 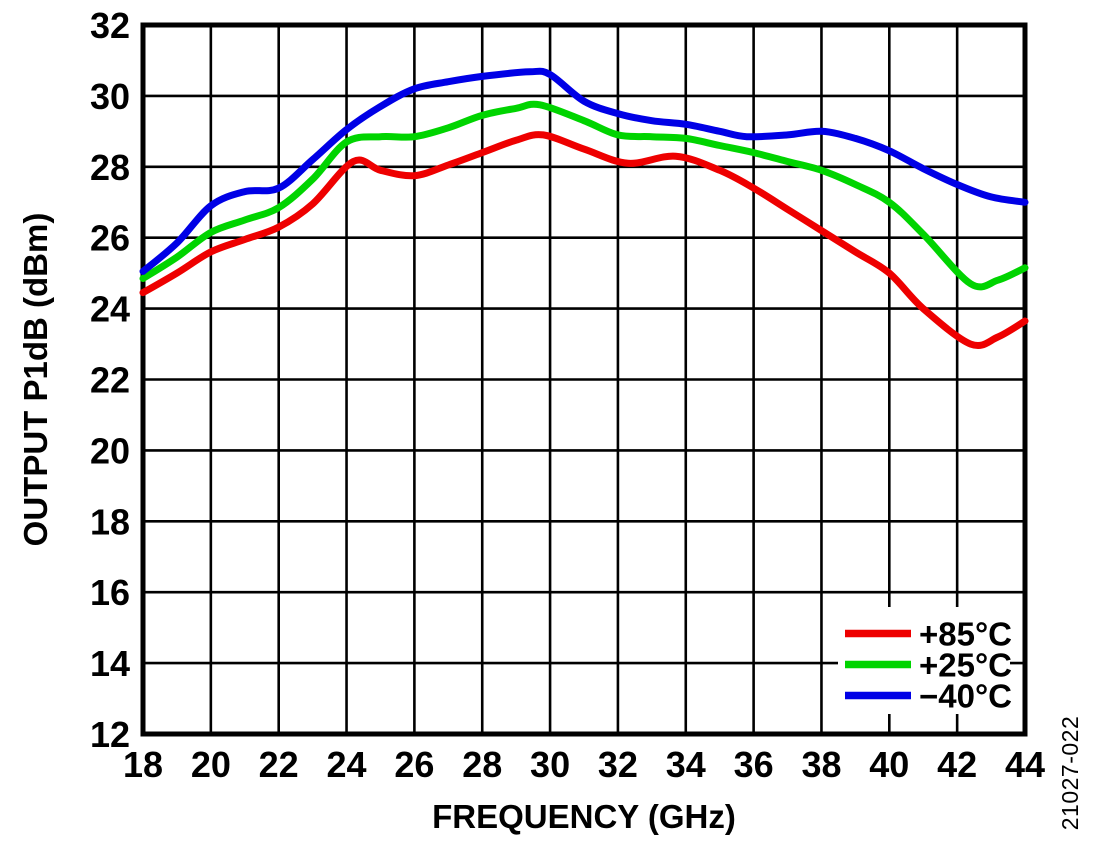 What do you see at coordinates (965, 634) in the screenshot?
I see `legend-label: +85°C` at bounding box center [965, 634].